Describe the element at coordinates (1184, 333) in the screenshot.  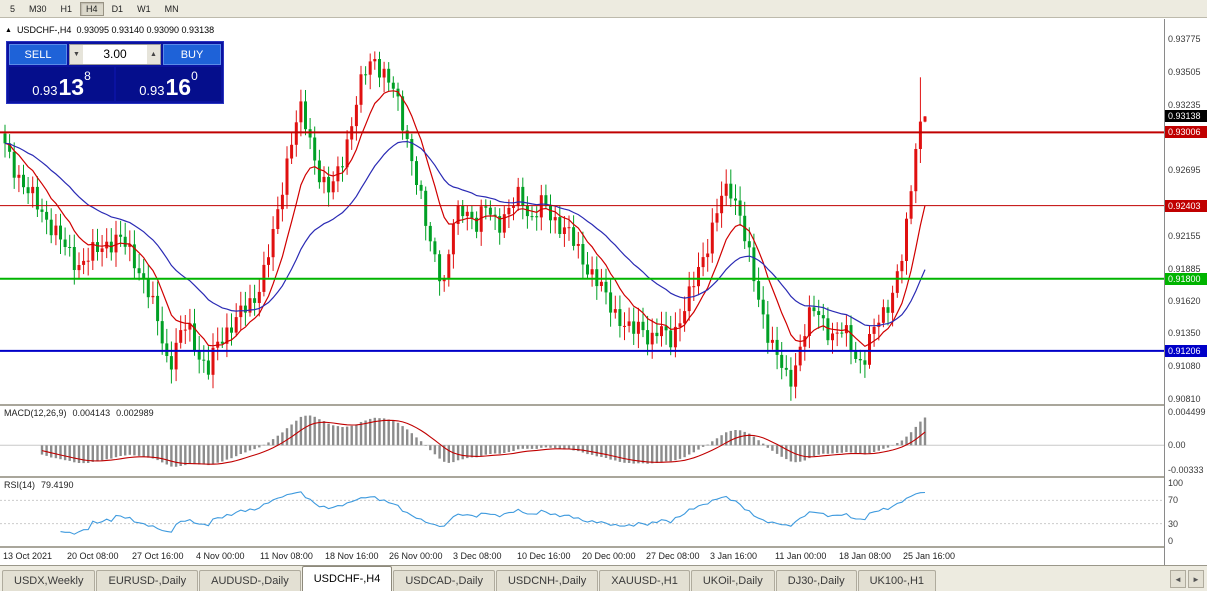
I see `price-tick: 0.91350` at that location.